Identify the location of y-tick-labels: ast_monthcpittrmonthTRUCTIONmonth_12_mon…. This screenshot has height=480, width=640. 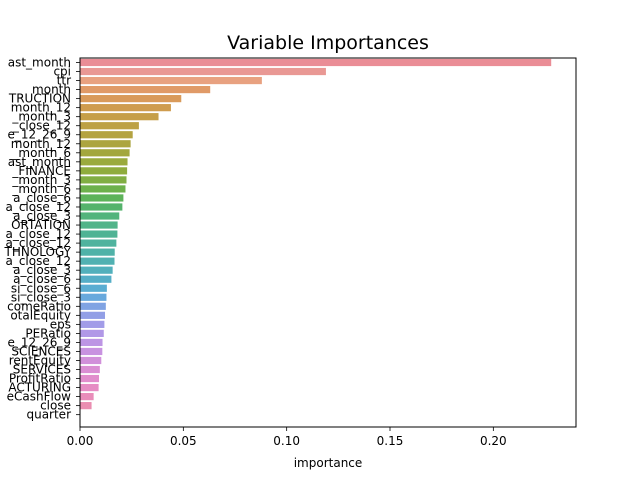
(41, 239).